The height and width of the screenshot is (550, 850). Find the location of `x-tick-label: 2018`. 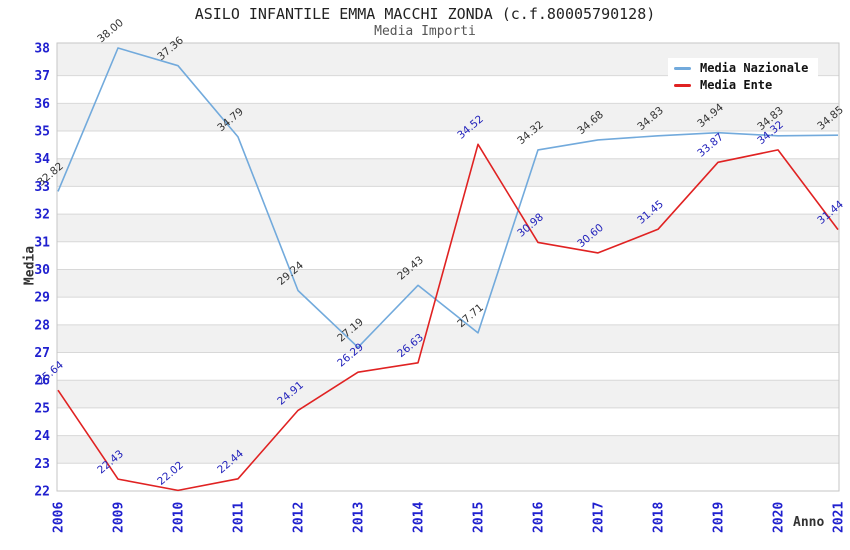

x-tick-label: 2018 is located at coordinates (659, 517).